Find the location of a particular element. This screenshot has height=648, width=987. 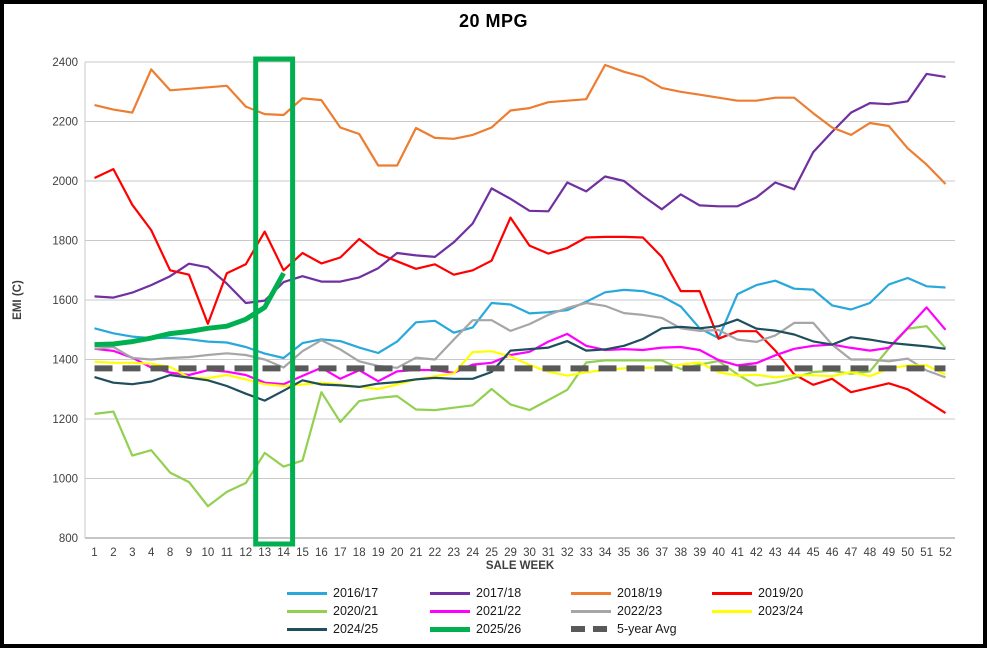

legend-item-2016-17: 2016/17 is located at coordinates (358, 593).